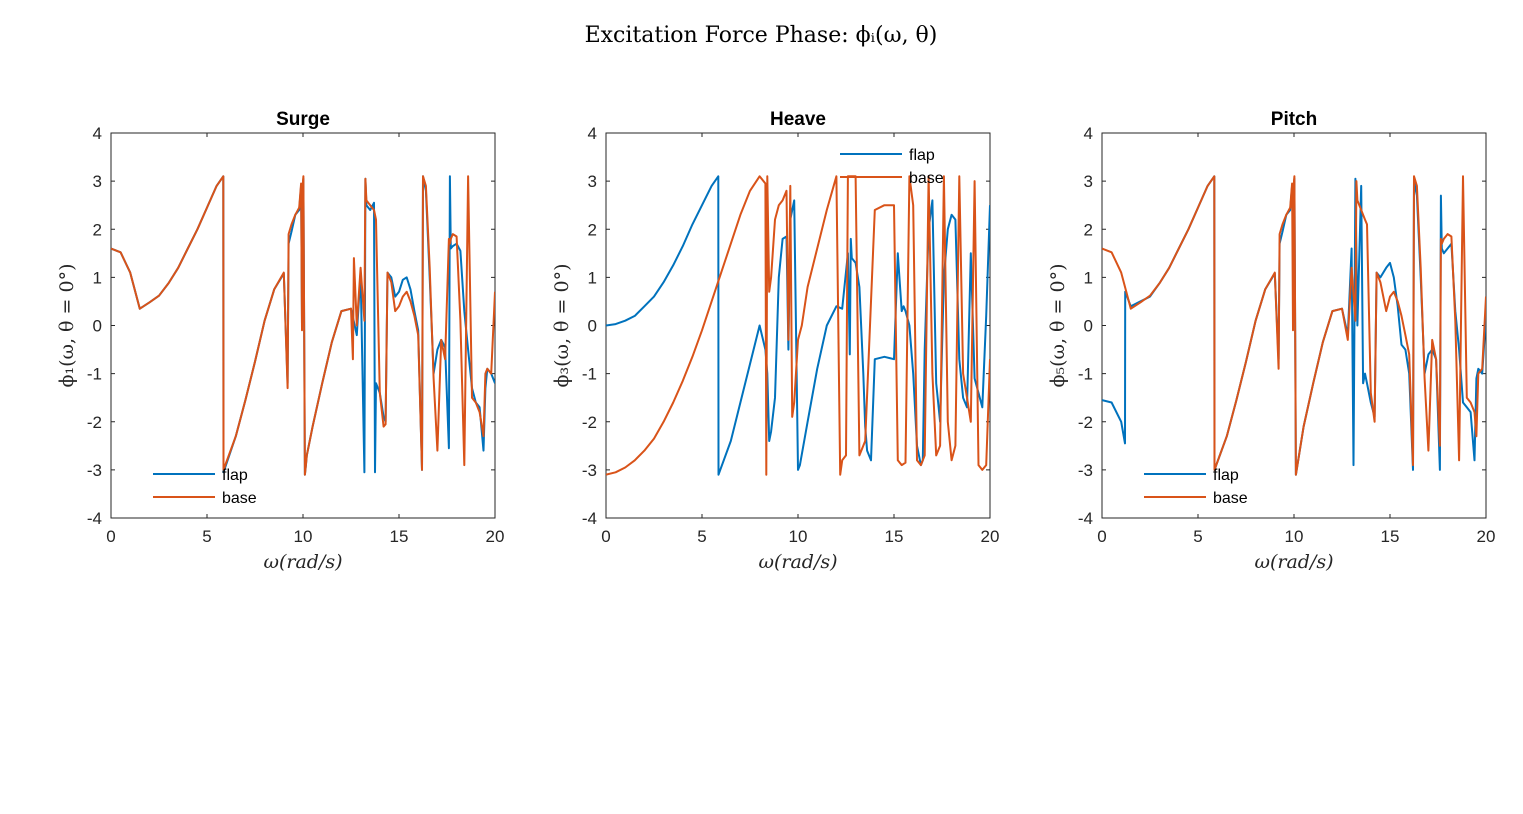  What do you see at coordinates (67, 326) in the screenshot?
I see `y-axis-label: ϕ₁(ω, θ = 0°)` at bounding box center [67, 326].